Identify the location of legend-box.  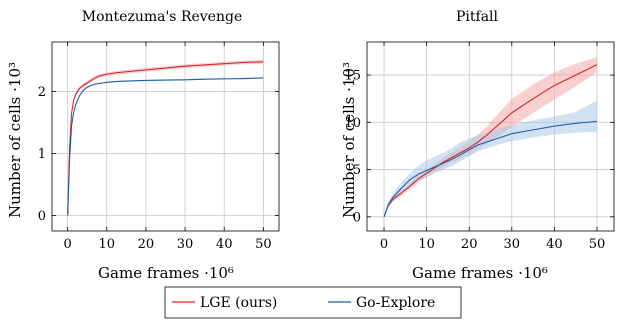
(313, 302).